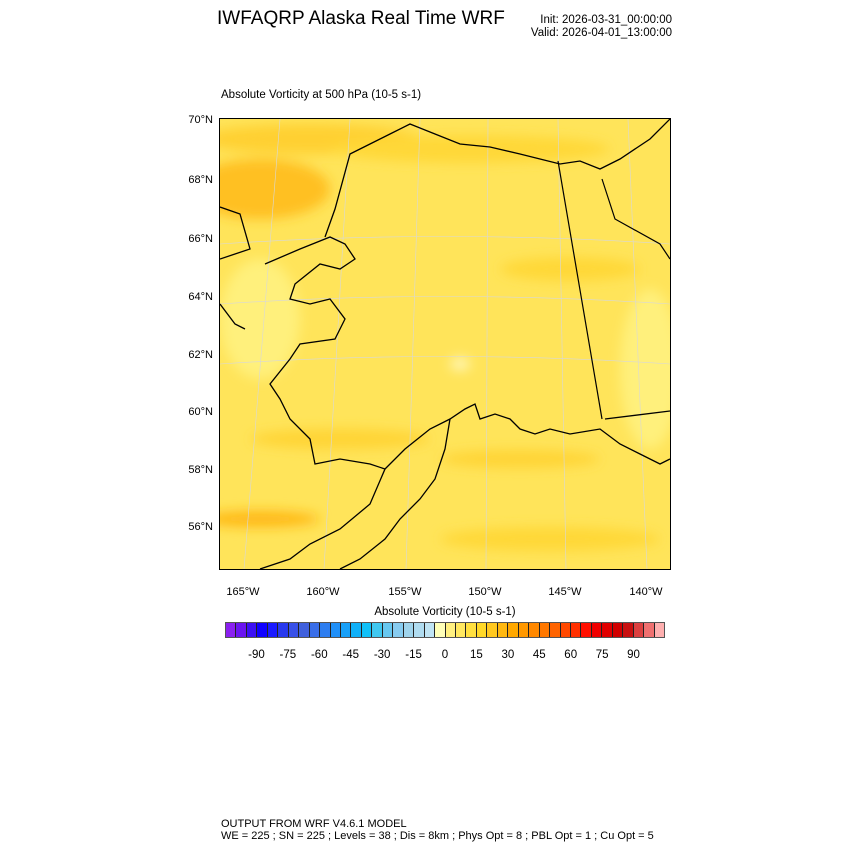 The image size is (850, 850). I want to click on lat-label: 60°N, so click(200, 412).